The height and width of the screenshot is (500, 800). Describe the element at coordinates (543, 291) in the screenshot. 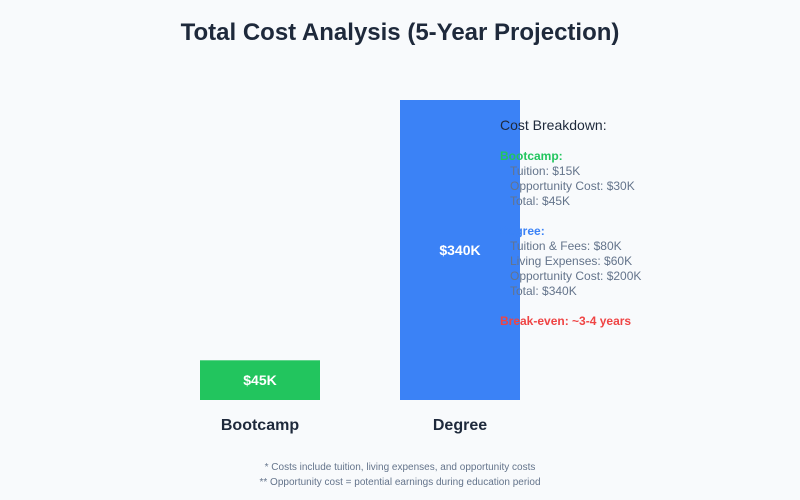

I see `breakdown-degree-item: Total: $340K` at that location.